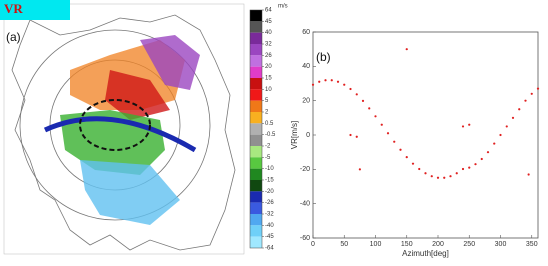 The image size is (548, 266). Describe the element at coordinates (376, 244) in the screenshot. I see `x-tick-label: 100` at that location.